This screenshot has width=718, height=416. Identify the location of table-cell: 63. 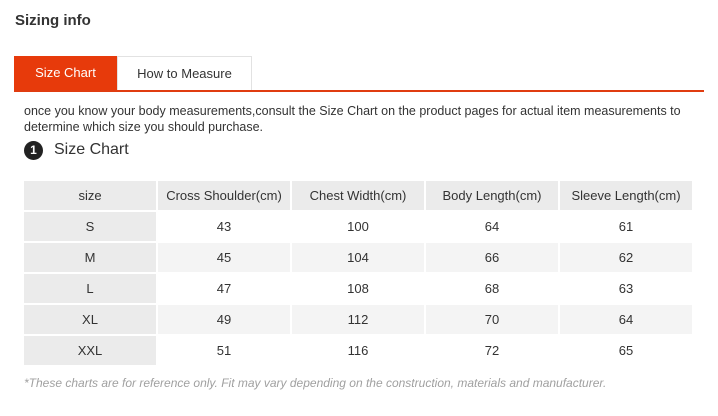
(626, 288).